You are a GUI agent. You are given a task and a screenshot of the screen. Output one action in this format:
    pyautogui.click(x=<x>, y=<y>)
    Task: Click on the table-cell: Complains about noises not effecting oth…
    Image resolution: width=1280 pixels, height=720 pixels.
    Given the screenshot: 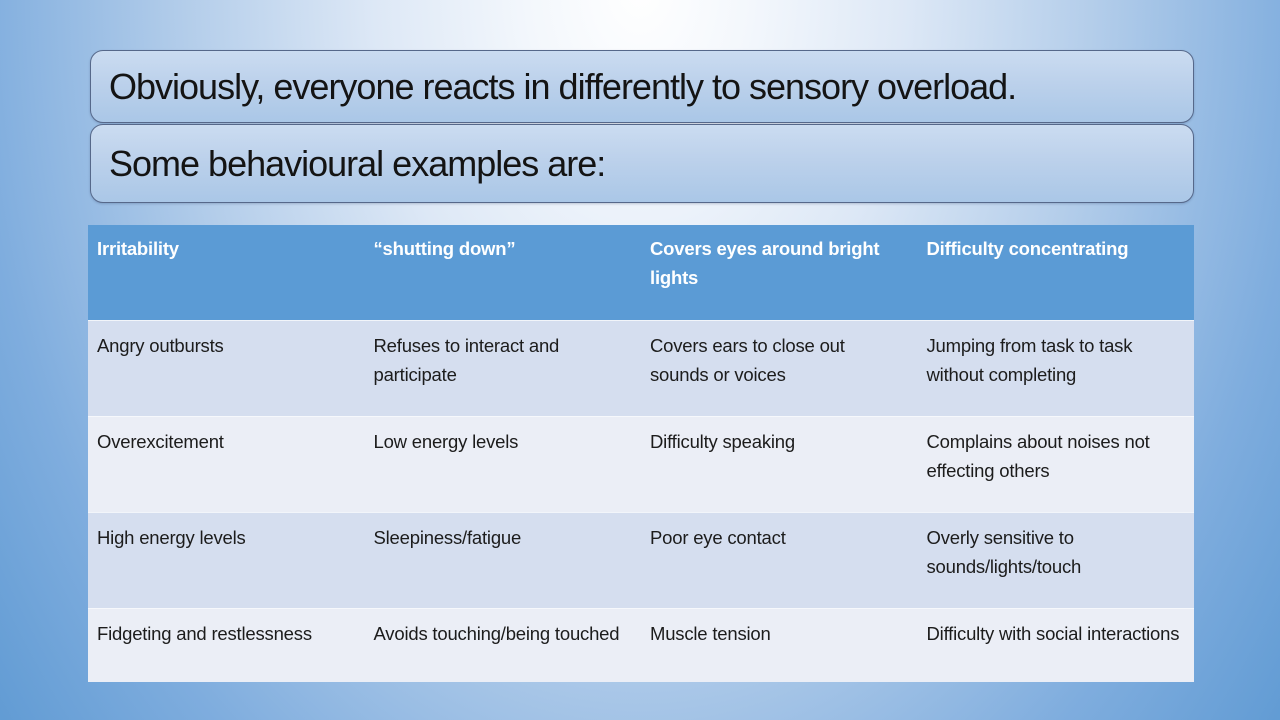 What is the action you would take?
    pyautogui.click(x=1055, y=464)
    